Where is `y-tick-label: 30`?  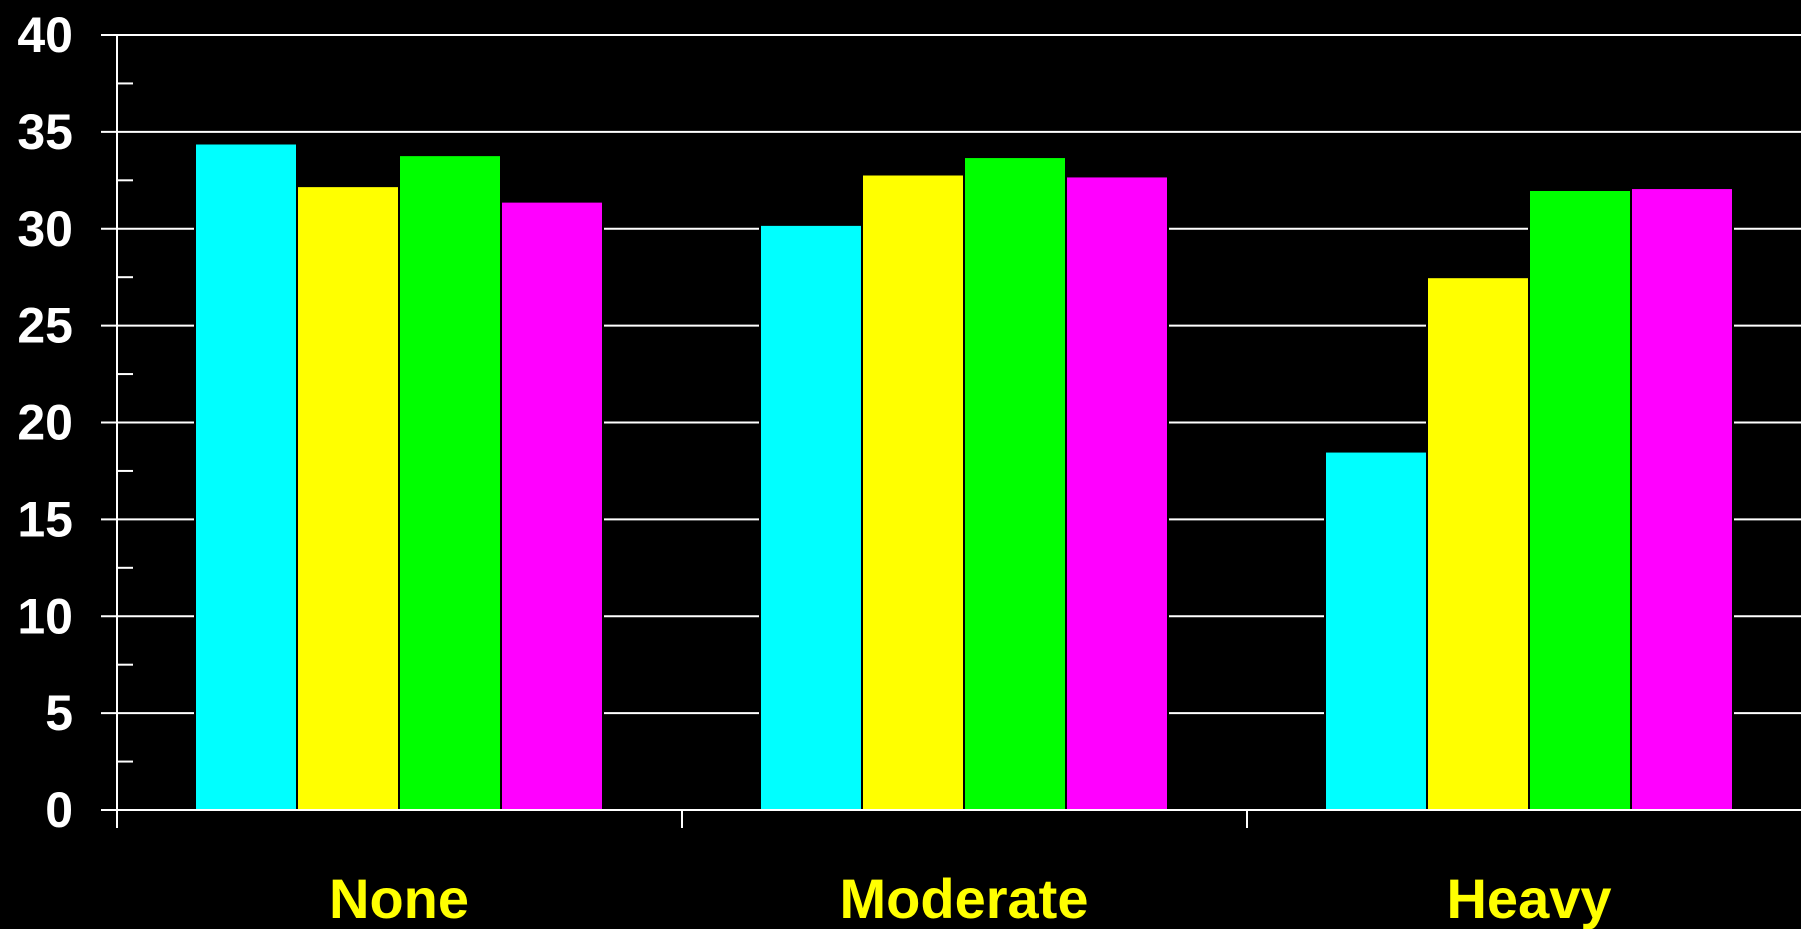
y-tick-label: 30 is located at coordinates (45, 229).